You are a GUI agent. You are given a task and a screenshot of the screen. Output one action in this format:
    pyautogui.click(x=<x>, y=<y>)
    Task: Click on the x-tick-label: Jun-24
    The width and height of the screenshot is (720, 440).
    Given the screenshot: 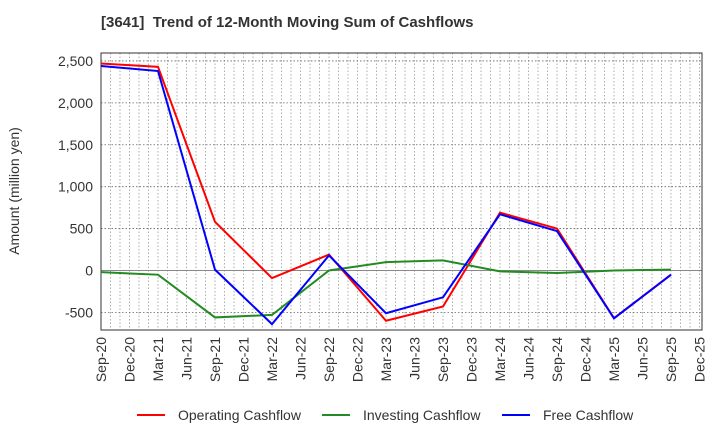 What is the action you would take?
    pyautogui.click(x=529, y=358)
    